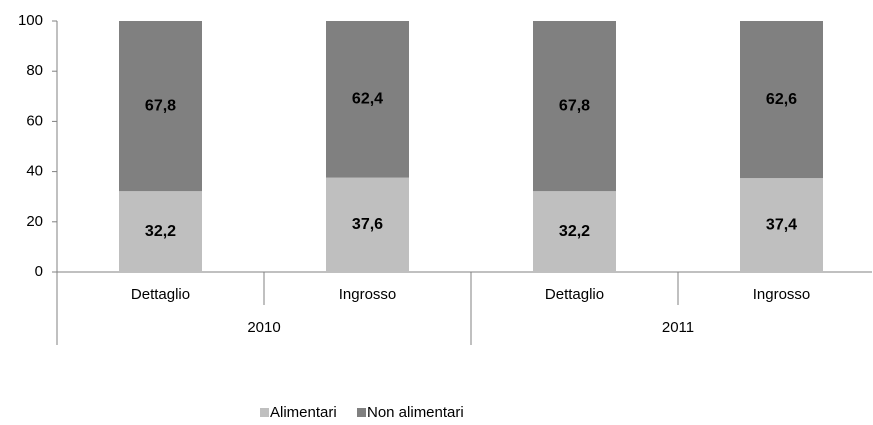 The image size is (873, 425). I want to click on data-label: 37,4, so click(781, 224).